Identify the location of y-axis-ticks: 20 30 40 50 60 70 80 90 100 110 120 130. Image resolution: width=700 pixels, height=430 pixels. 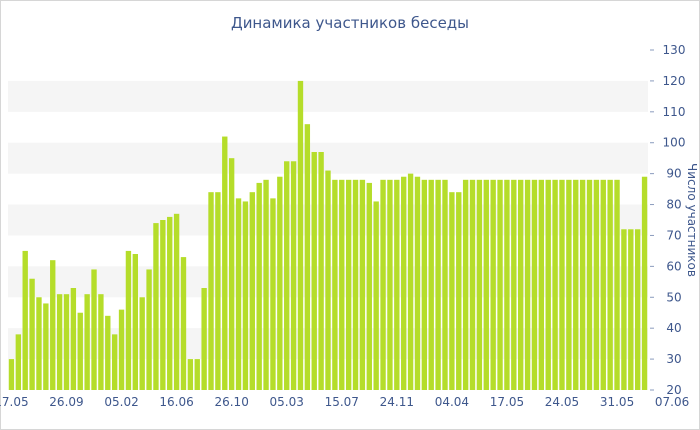
(667, 220).